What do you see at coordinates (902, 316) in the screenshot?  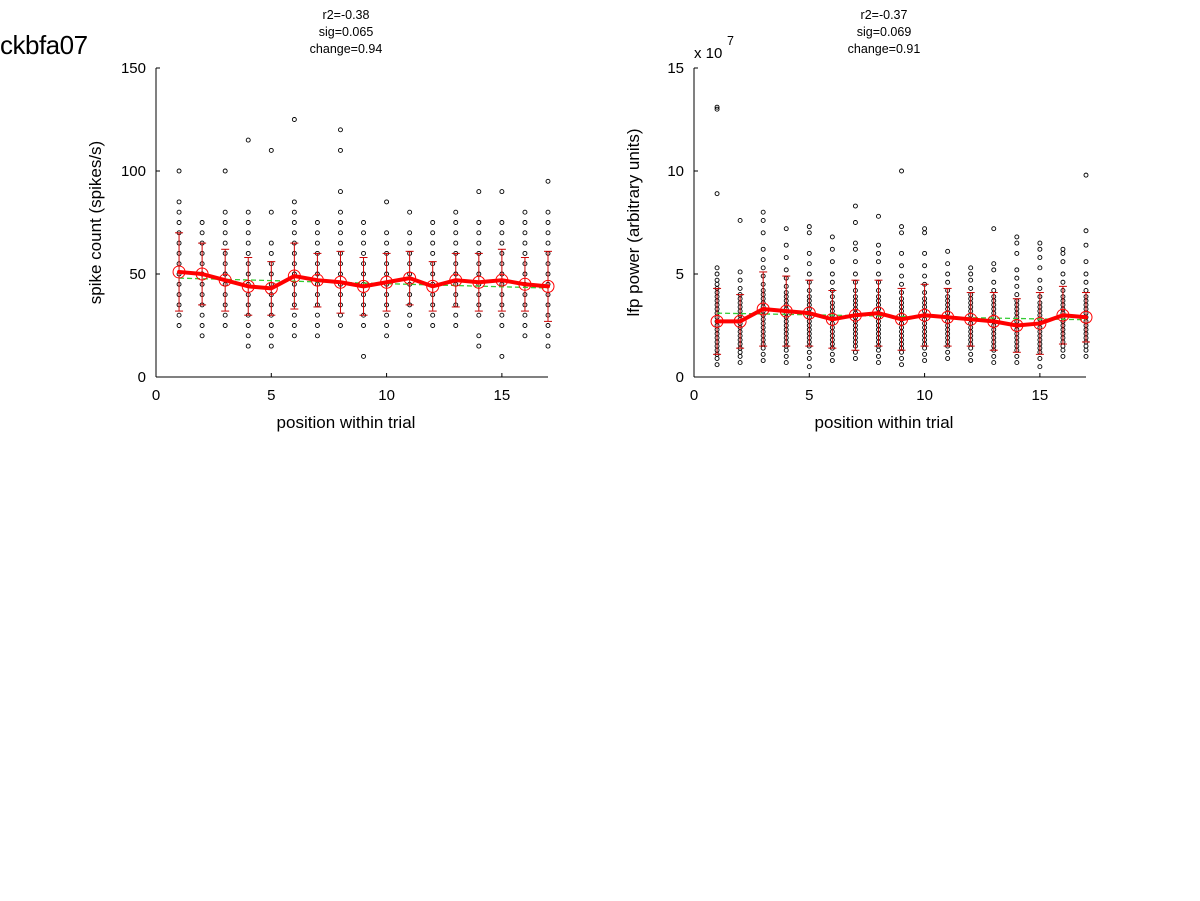 I see `regression-line` at bounding box center [902, 316].